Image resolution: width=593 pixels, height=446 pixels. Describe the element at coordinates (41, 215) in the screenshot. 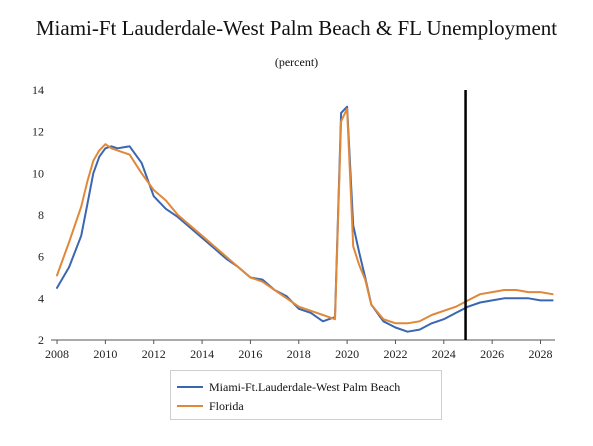

I see `y-tick-label: 8` at that location.